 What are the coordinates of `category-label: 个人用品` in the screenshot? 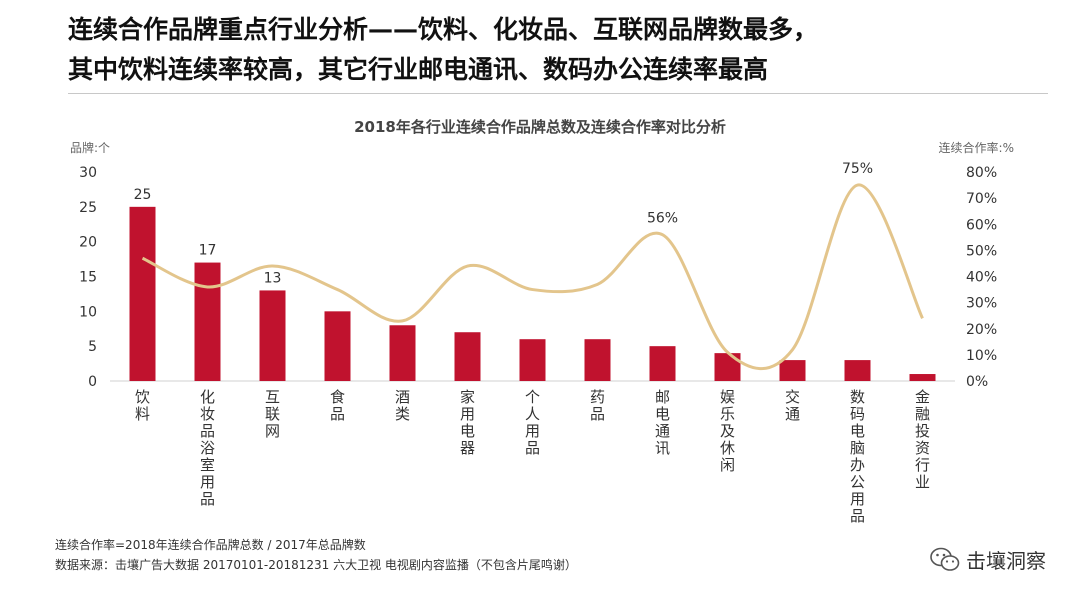 It's located at (532, 422).